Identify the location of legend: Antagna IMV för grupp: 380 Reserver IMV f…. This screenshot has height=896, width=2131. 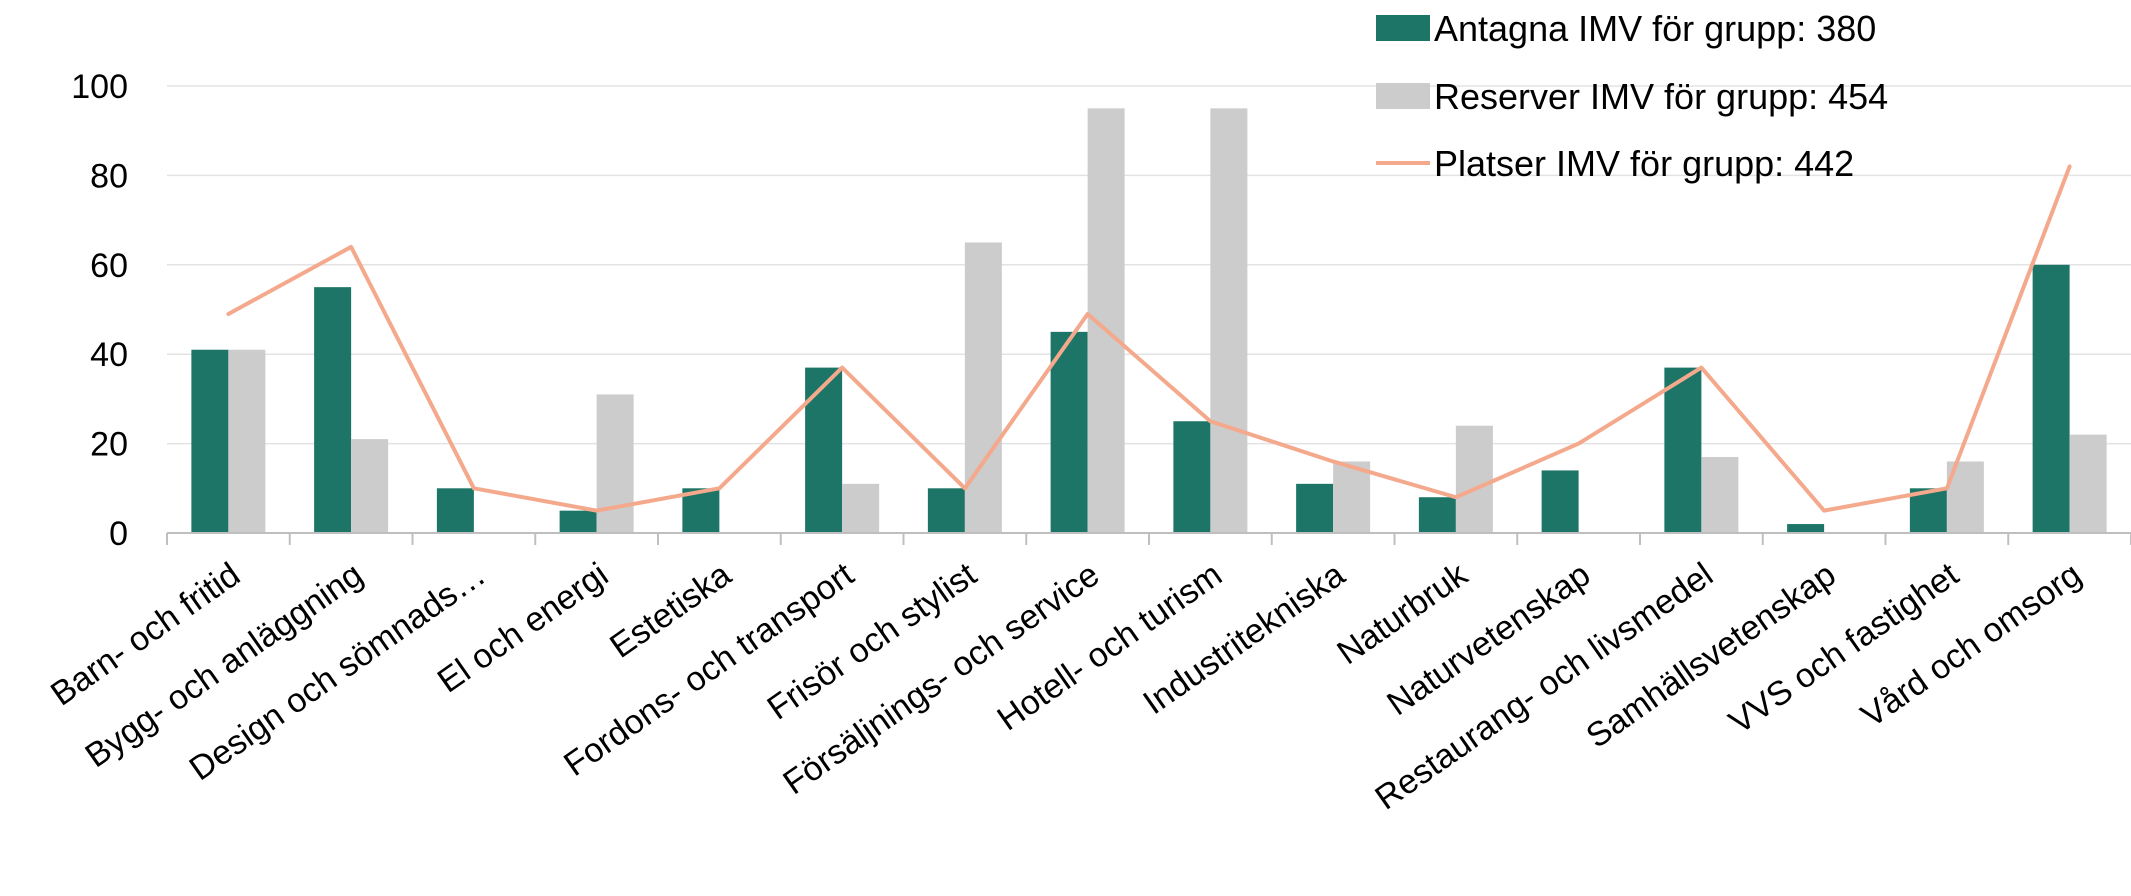
(1632, 96).